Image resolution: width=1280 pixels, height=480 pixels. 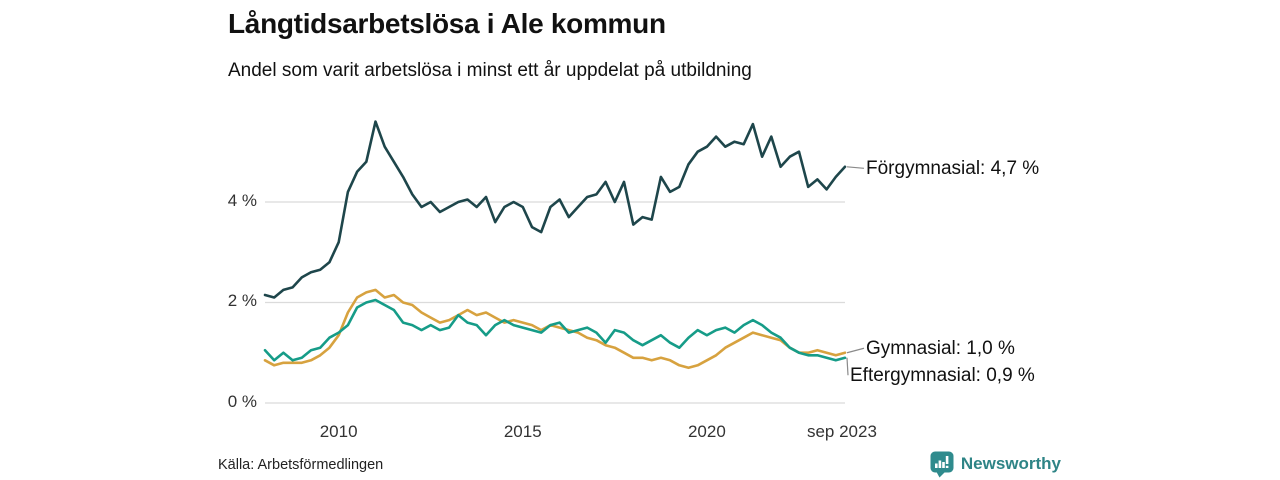 I want to click on y-tick-label: 0 %, so click(x=242, y=401).